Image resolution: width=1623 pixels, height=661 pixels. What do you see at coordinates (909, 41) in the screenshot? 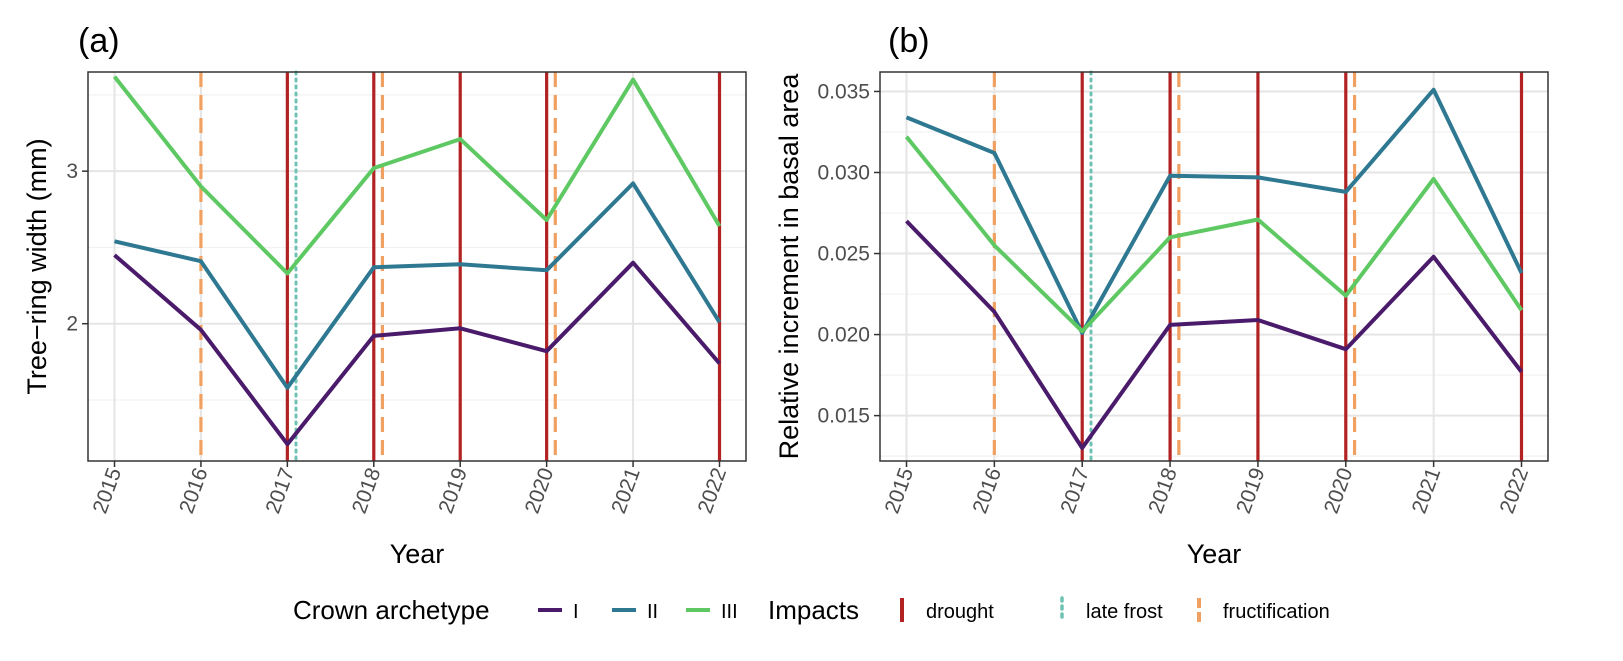
I see `panel-tag: (b)` at bounding box center [909, 41].